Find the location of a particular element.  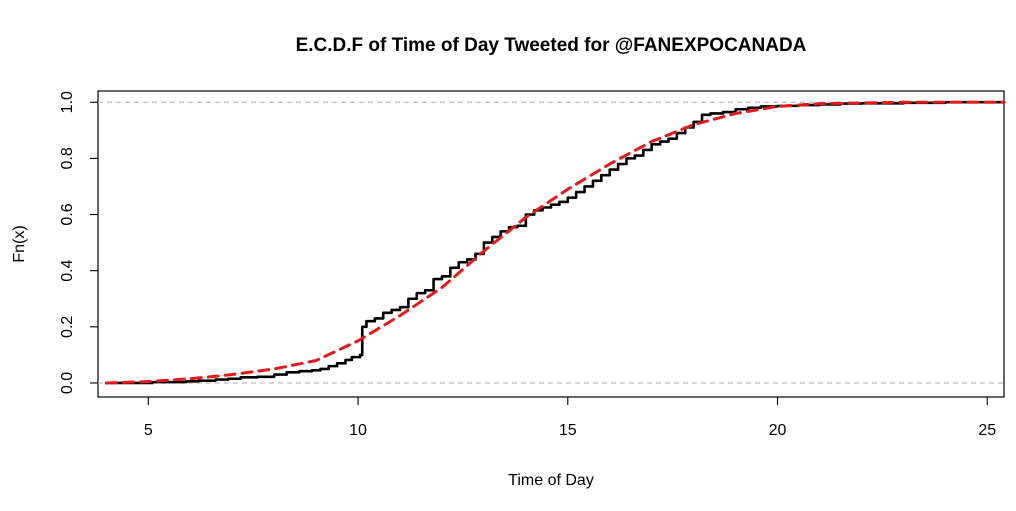

y-tick-label-3: 0.6 is located at coordinates (67, 214).